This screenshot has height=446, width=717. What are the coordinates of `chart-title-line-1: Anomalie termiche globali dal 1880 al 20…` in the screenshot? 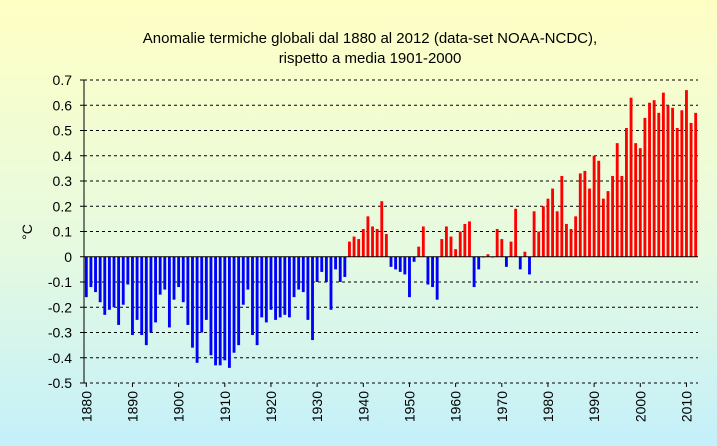 It's located at (370, 38).